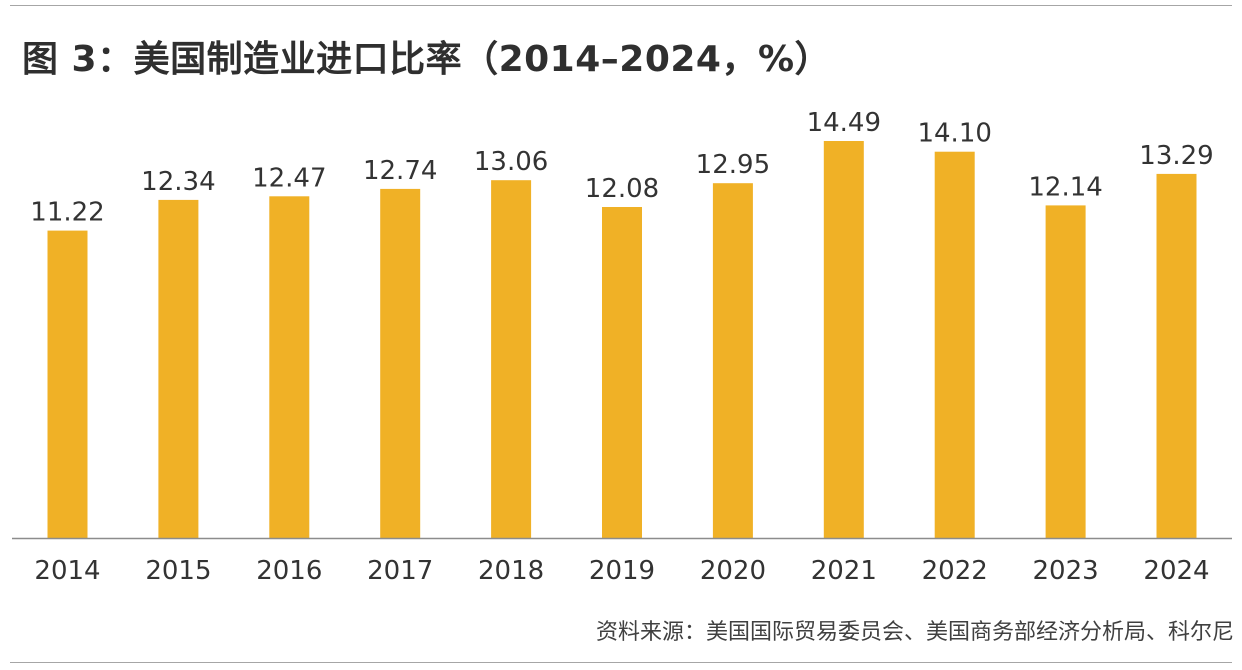  Describe the element at coordinates (1065, 371) in the screenshot. I see `bar-2023` at that location.